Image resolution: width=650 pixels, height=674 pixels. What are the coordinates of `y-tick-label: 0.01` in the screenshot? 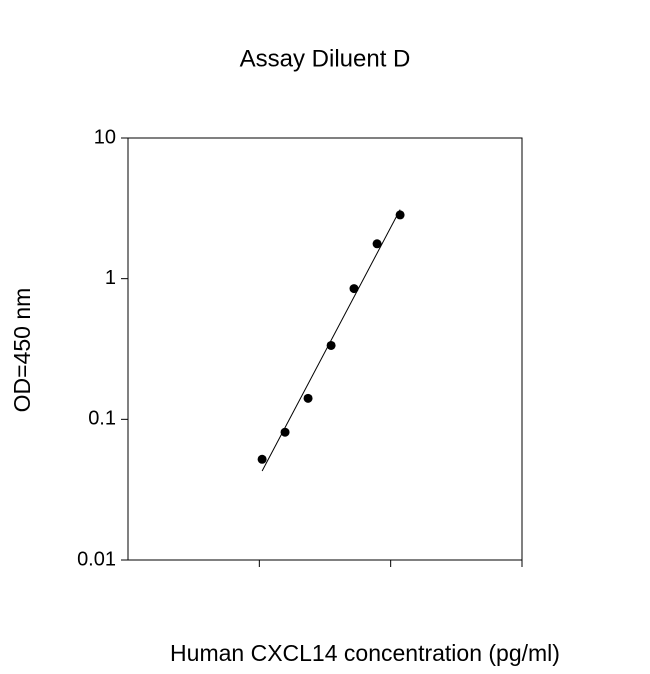 It's located at (96, 559).